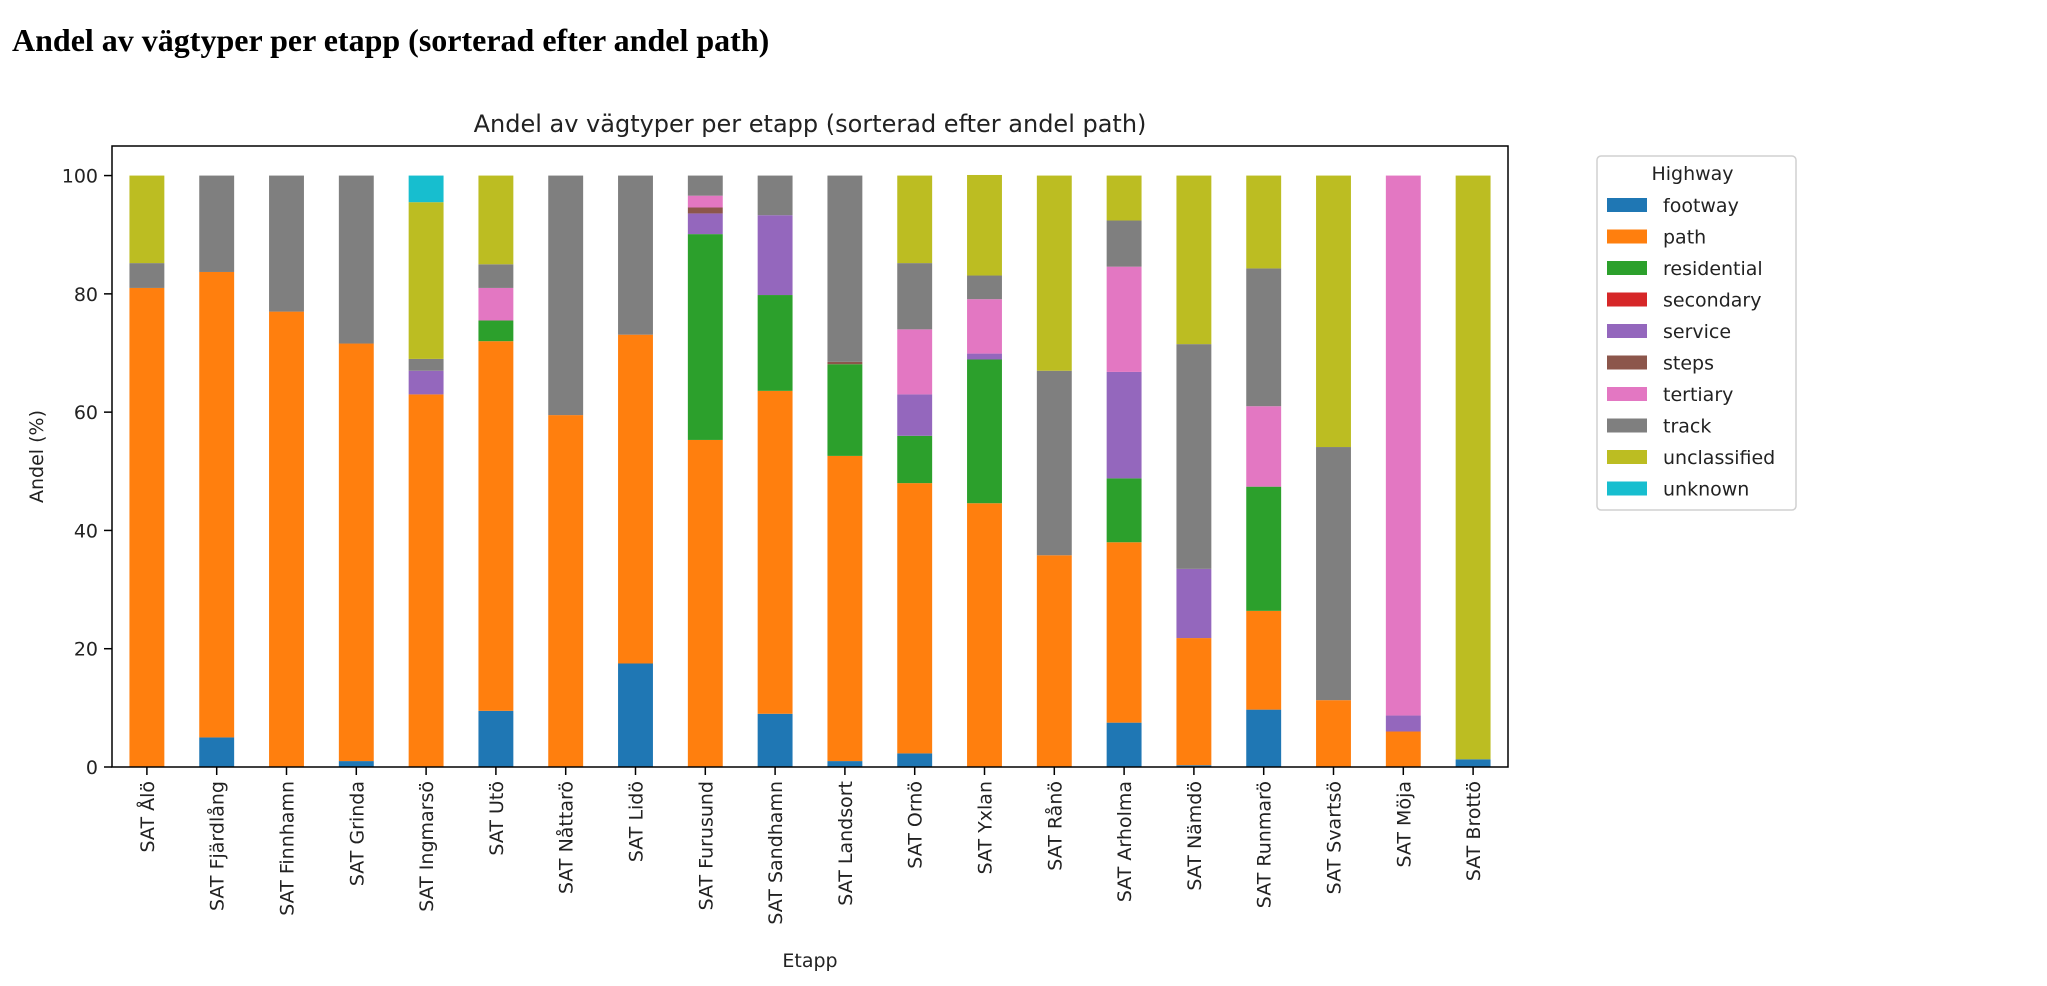  Describe the element at coordinates (87, 472) in the screenshot. I see `y-axis: 0 20 40 60 80 100` at that location.